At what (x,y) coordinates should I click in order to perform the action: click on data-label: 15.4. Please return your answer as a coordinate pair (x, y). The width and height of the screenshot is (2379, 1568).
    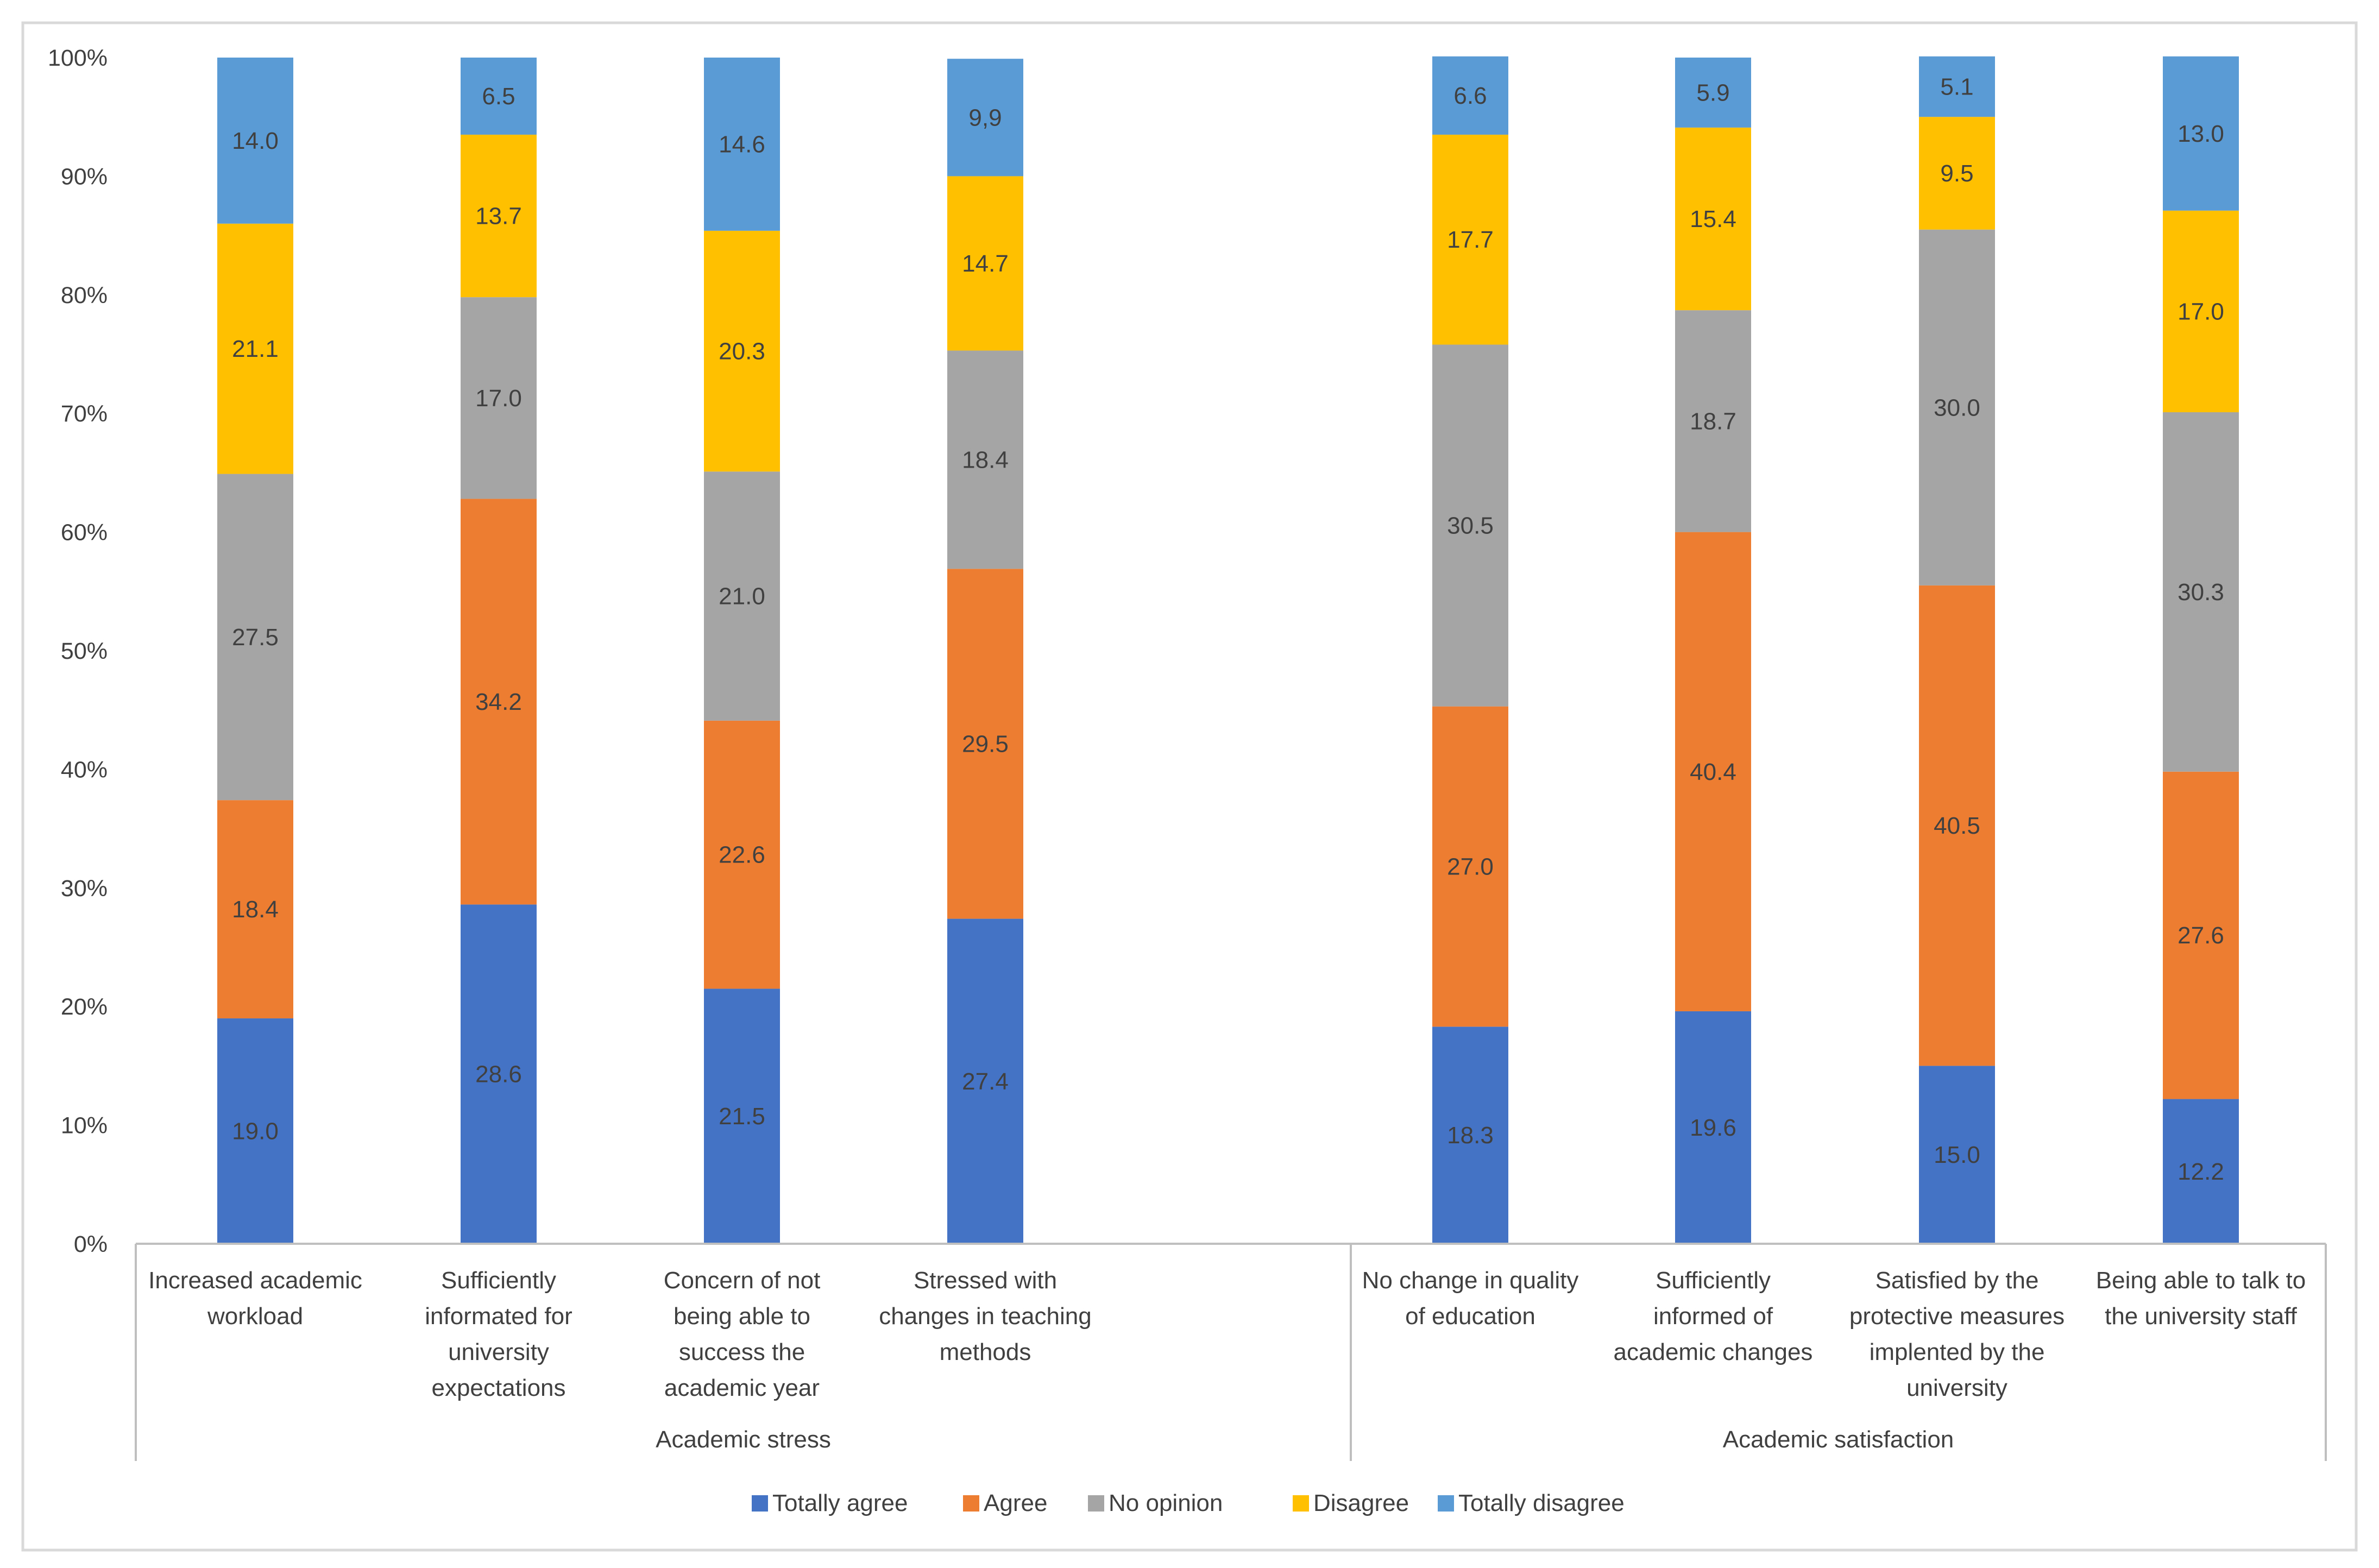
    Looking at the image, I should click on (1713, 219).